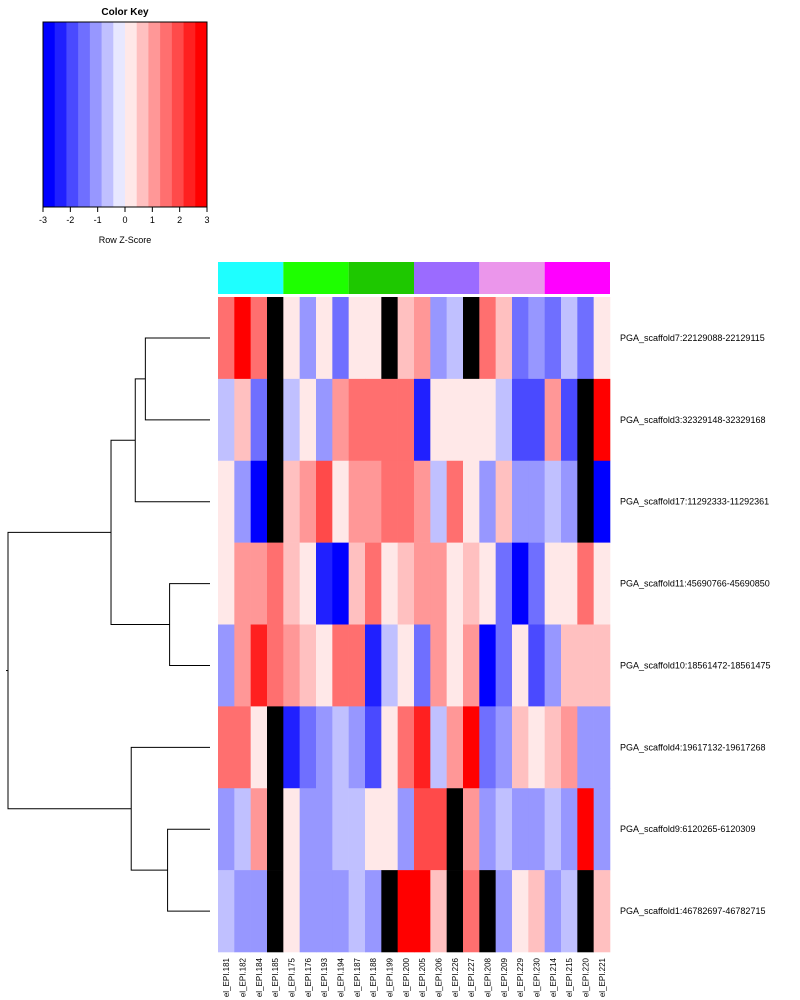  Describe the element at coordinates (695, 584) in the screenshot. I see `row-label: PGA_scaffold11:45690766-45690850` at that location.